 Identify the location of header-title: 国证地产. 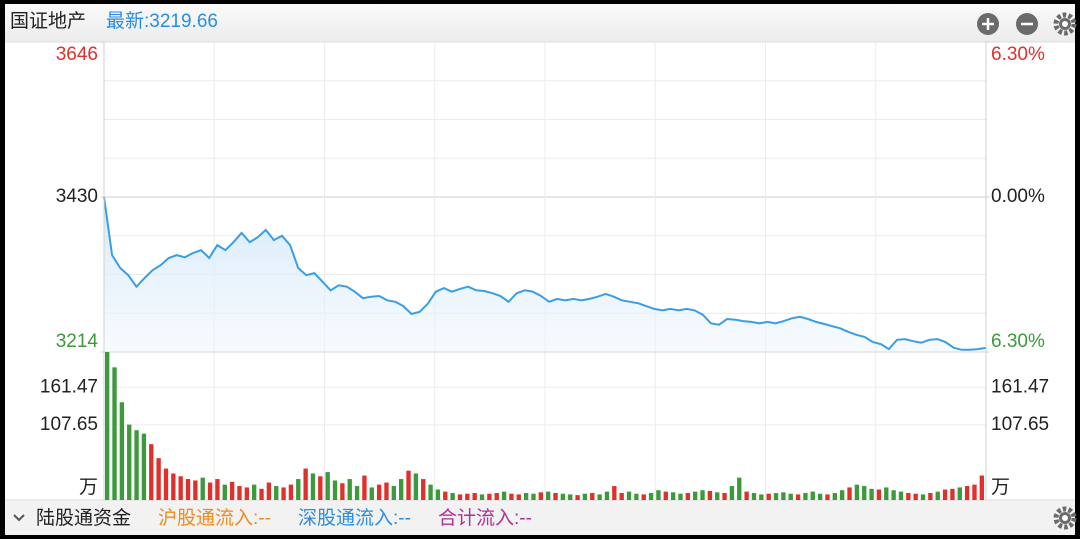
(48, 21).